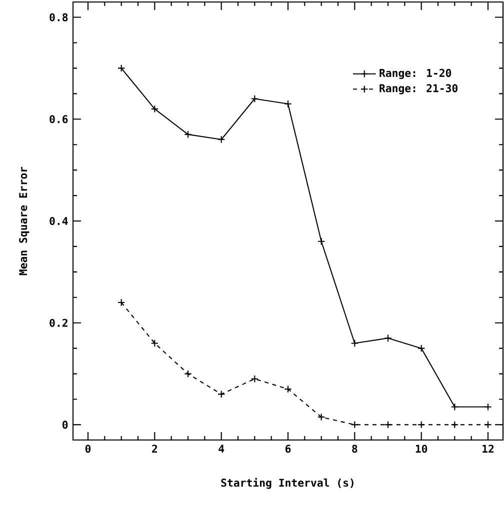 This screenshot has width=504, height=511. What do you see at coordinates (59, 322) in the screenshot?
I see `y-tick-label: 0.2` at bounding box center [59, 322].